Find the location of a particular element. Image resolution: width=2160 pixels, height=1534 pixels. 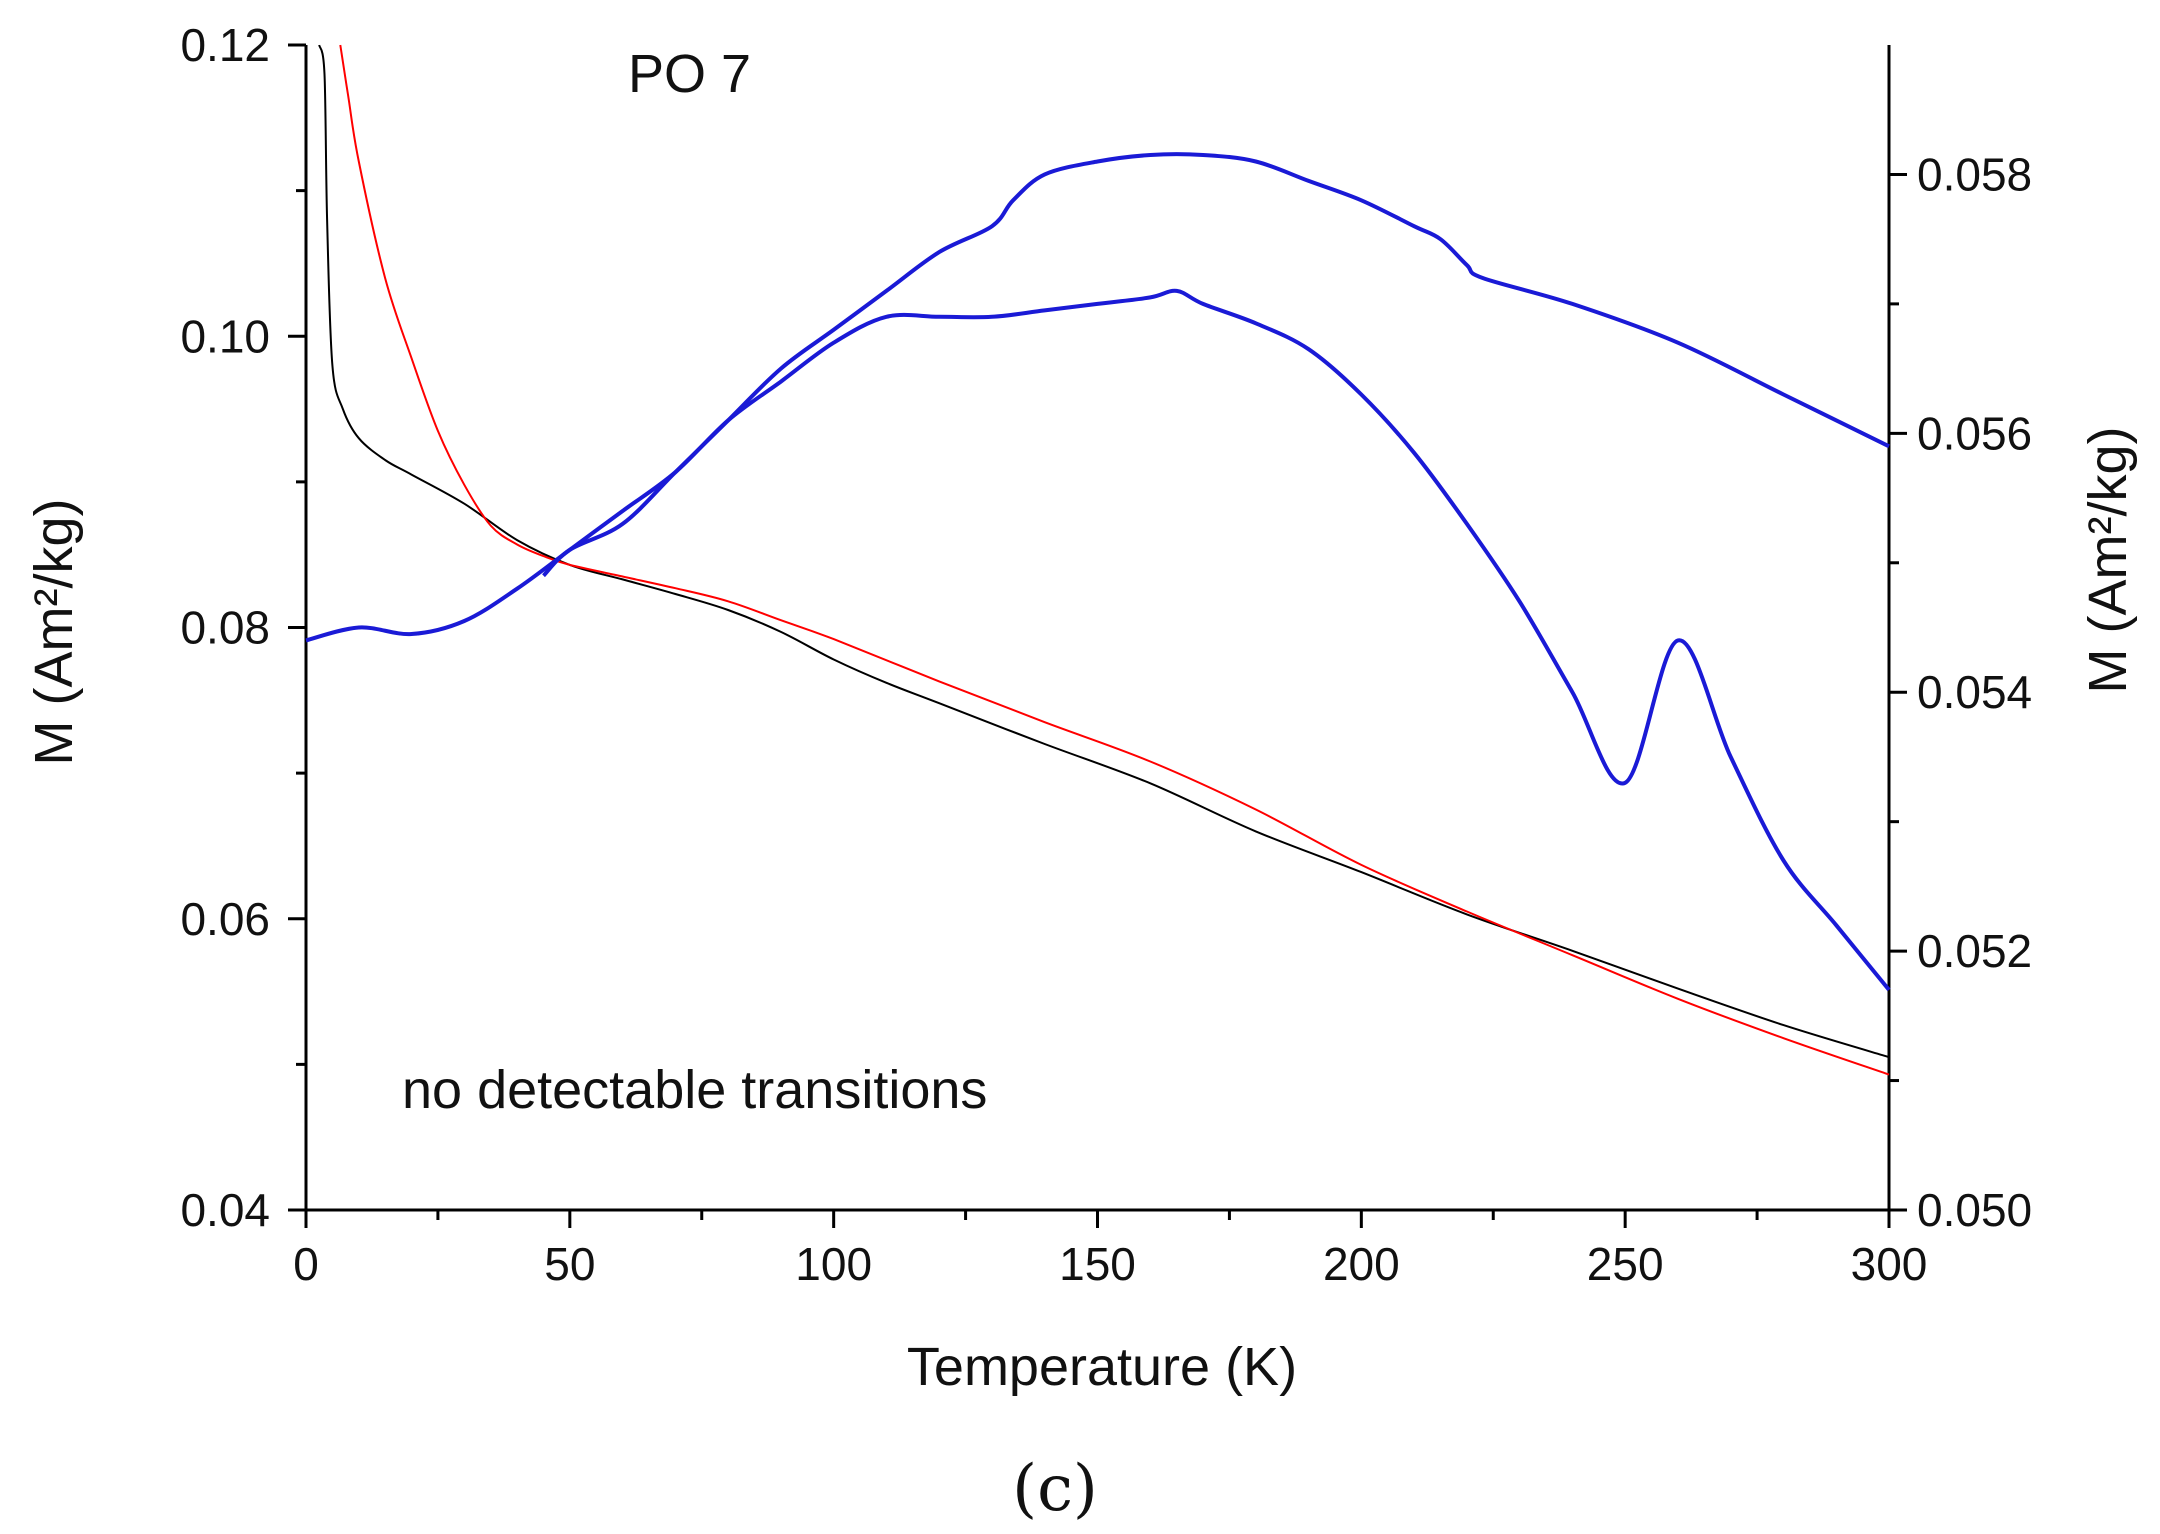

left-y-tick-label: 0.06 is located at coordinates (225, 919).